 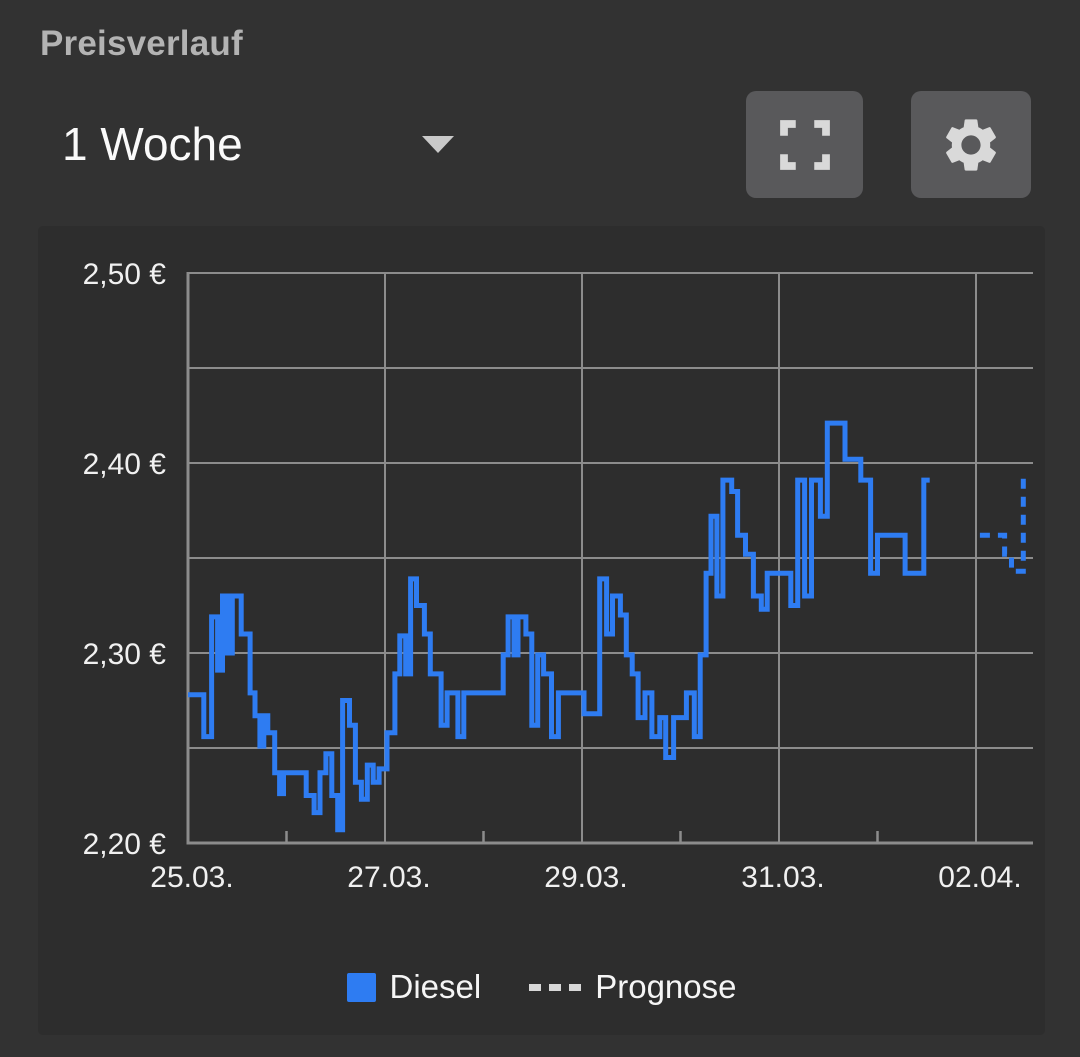 I want to click on x-tick-label: 02.04., so click(x=979, y=877).